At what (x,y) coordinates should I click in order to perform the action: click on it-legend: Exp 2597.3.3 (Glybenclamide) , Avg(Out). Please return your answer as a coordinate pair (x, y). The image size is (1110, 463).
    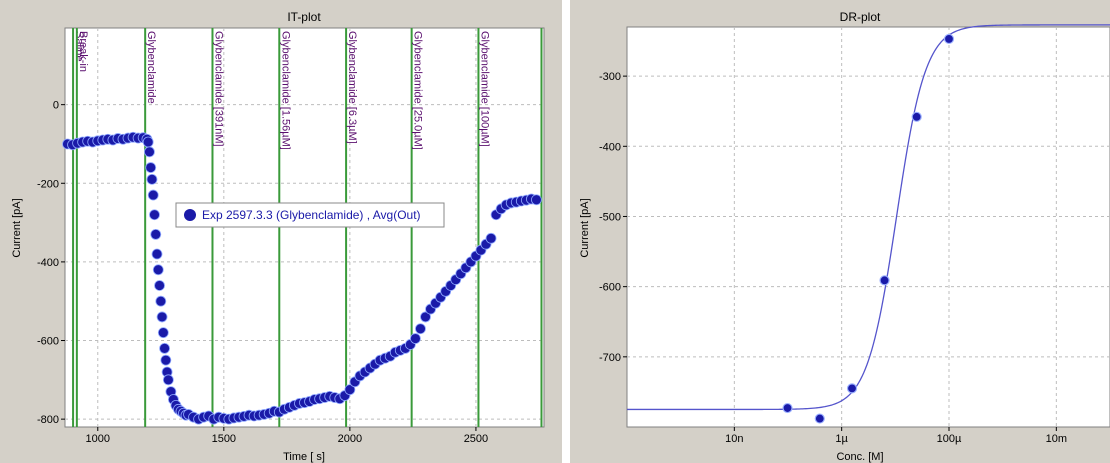
    Looking at the image, I should click on (310, 215).